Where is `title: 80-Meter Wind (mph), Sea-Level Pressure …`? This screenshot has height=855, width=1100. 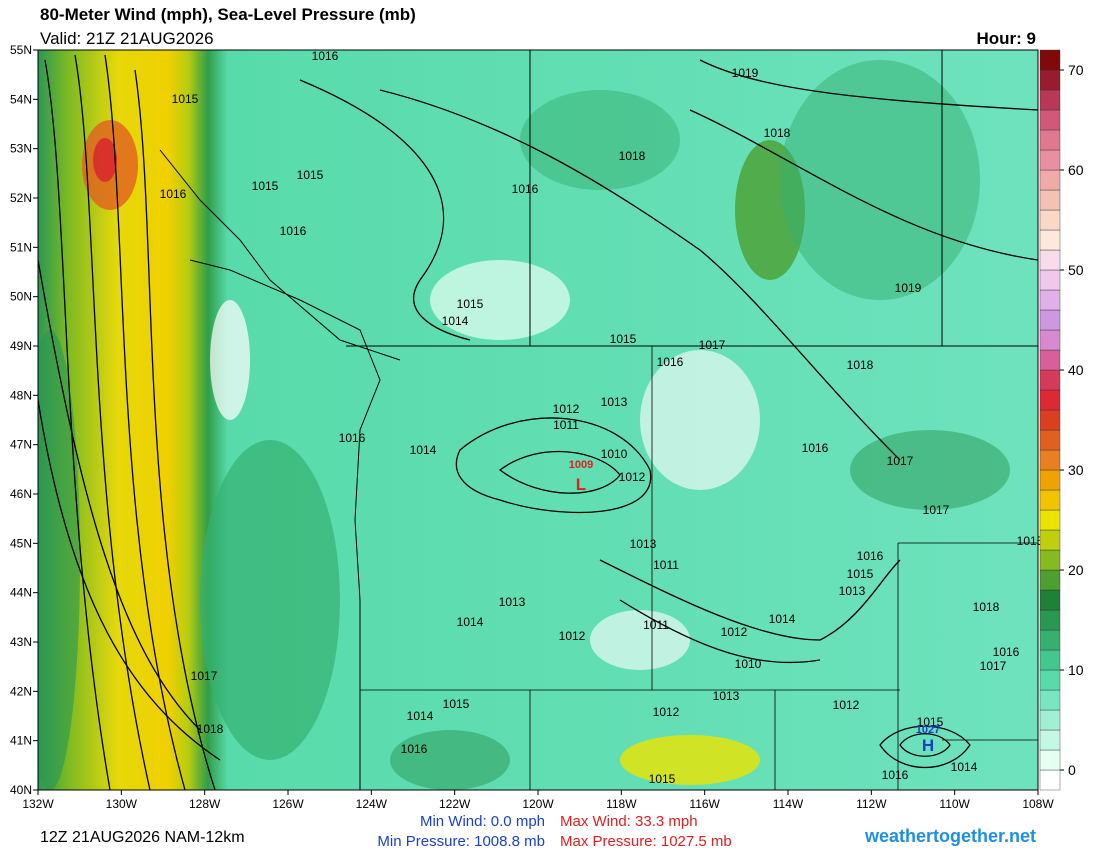
title: 80-Meter Wind (mph), Sea-Level Pressure … is located at coordinates (228, 14).